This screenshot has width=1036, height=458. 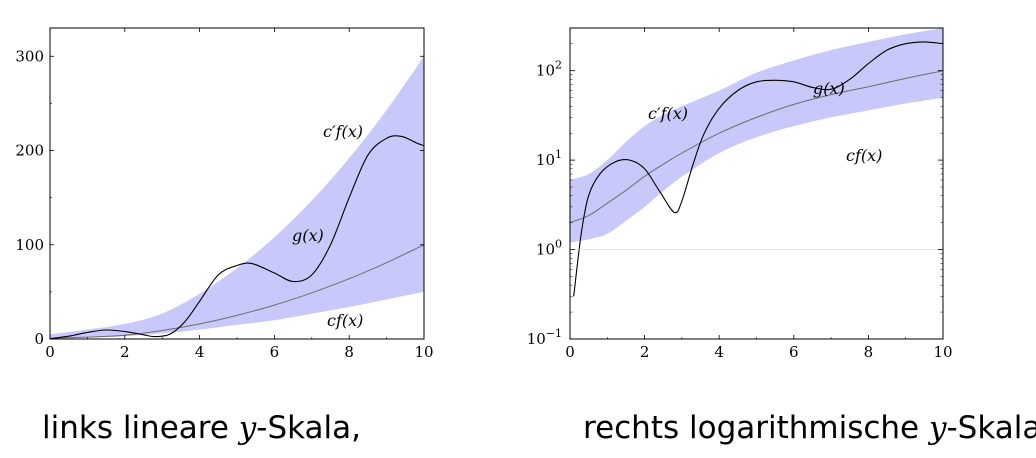 I want to click on left-f-line, so click(x=237, y=291).